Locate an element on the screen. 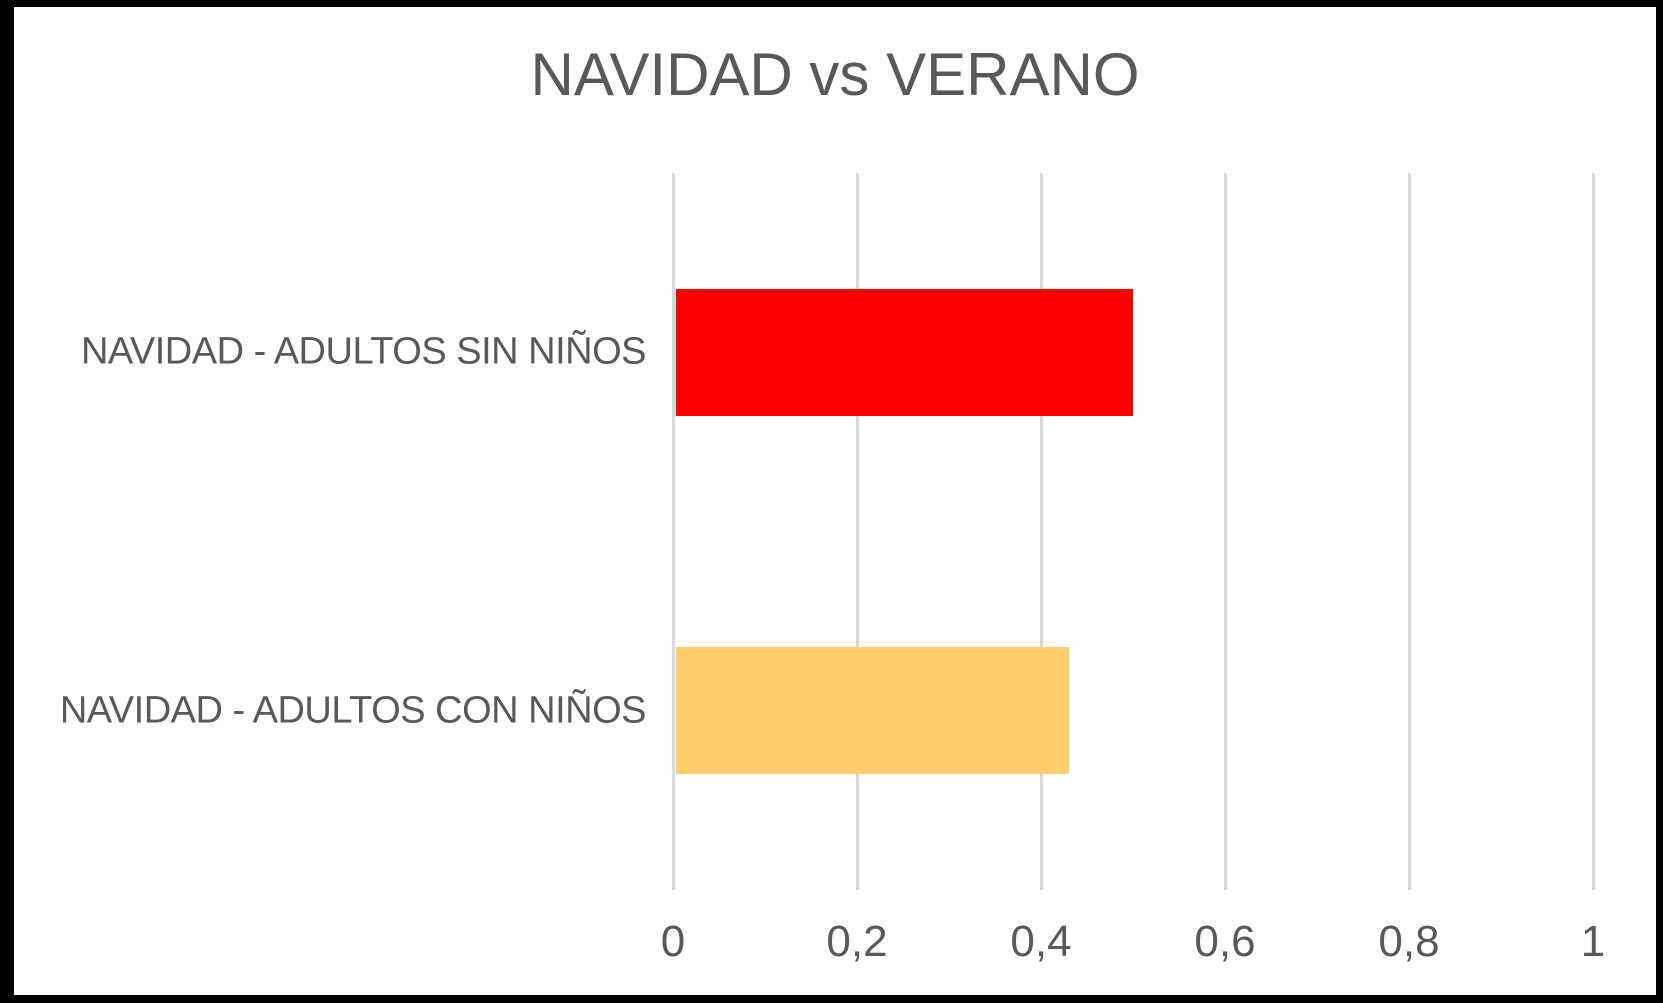 The image size is (1663, 1003). category-label: NAVIDAD - ADULTOS SIN NIÑOS is located at coordinates (363, 351).